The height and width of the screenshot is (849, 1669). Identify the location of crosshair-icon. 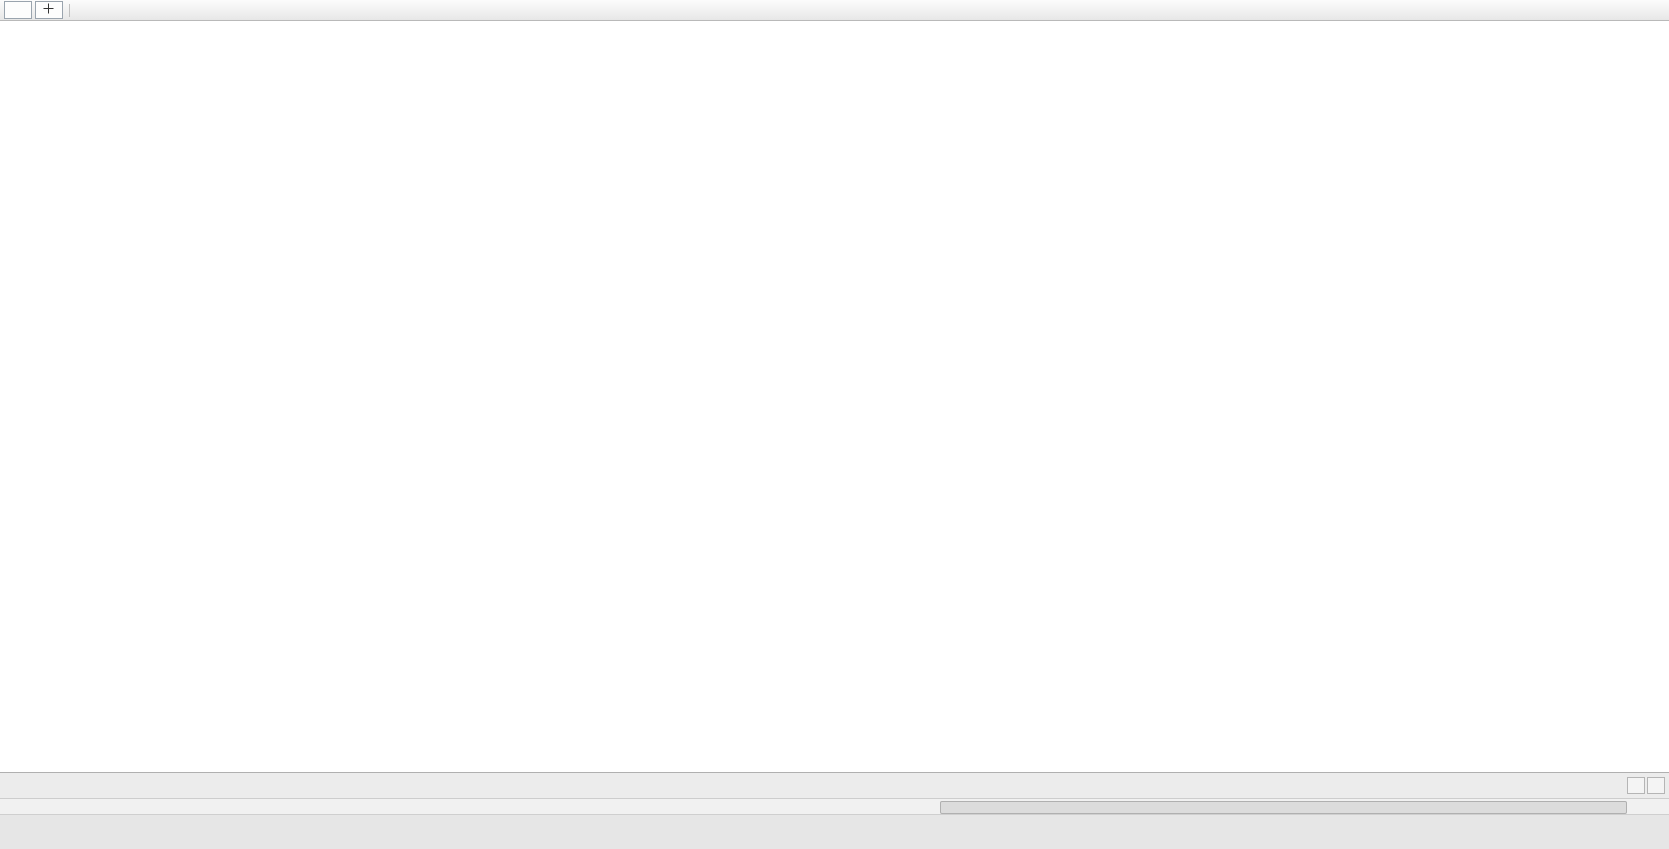
(48, 10).